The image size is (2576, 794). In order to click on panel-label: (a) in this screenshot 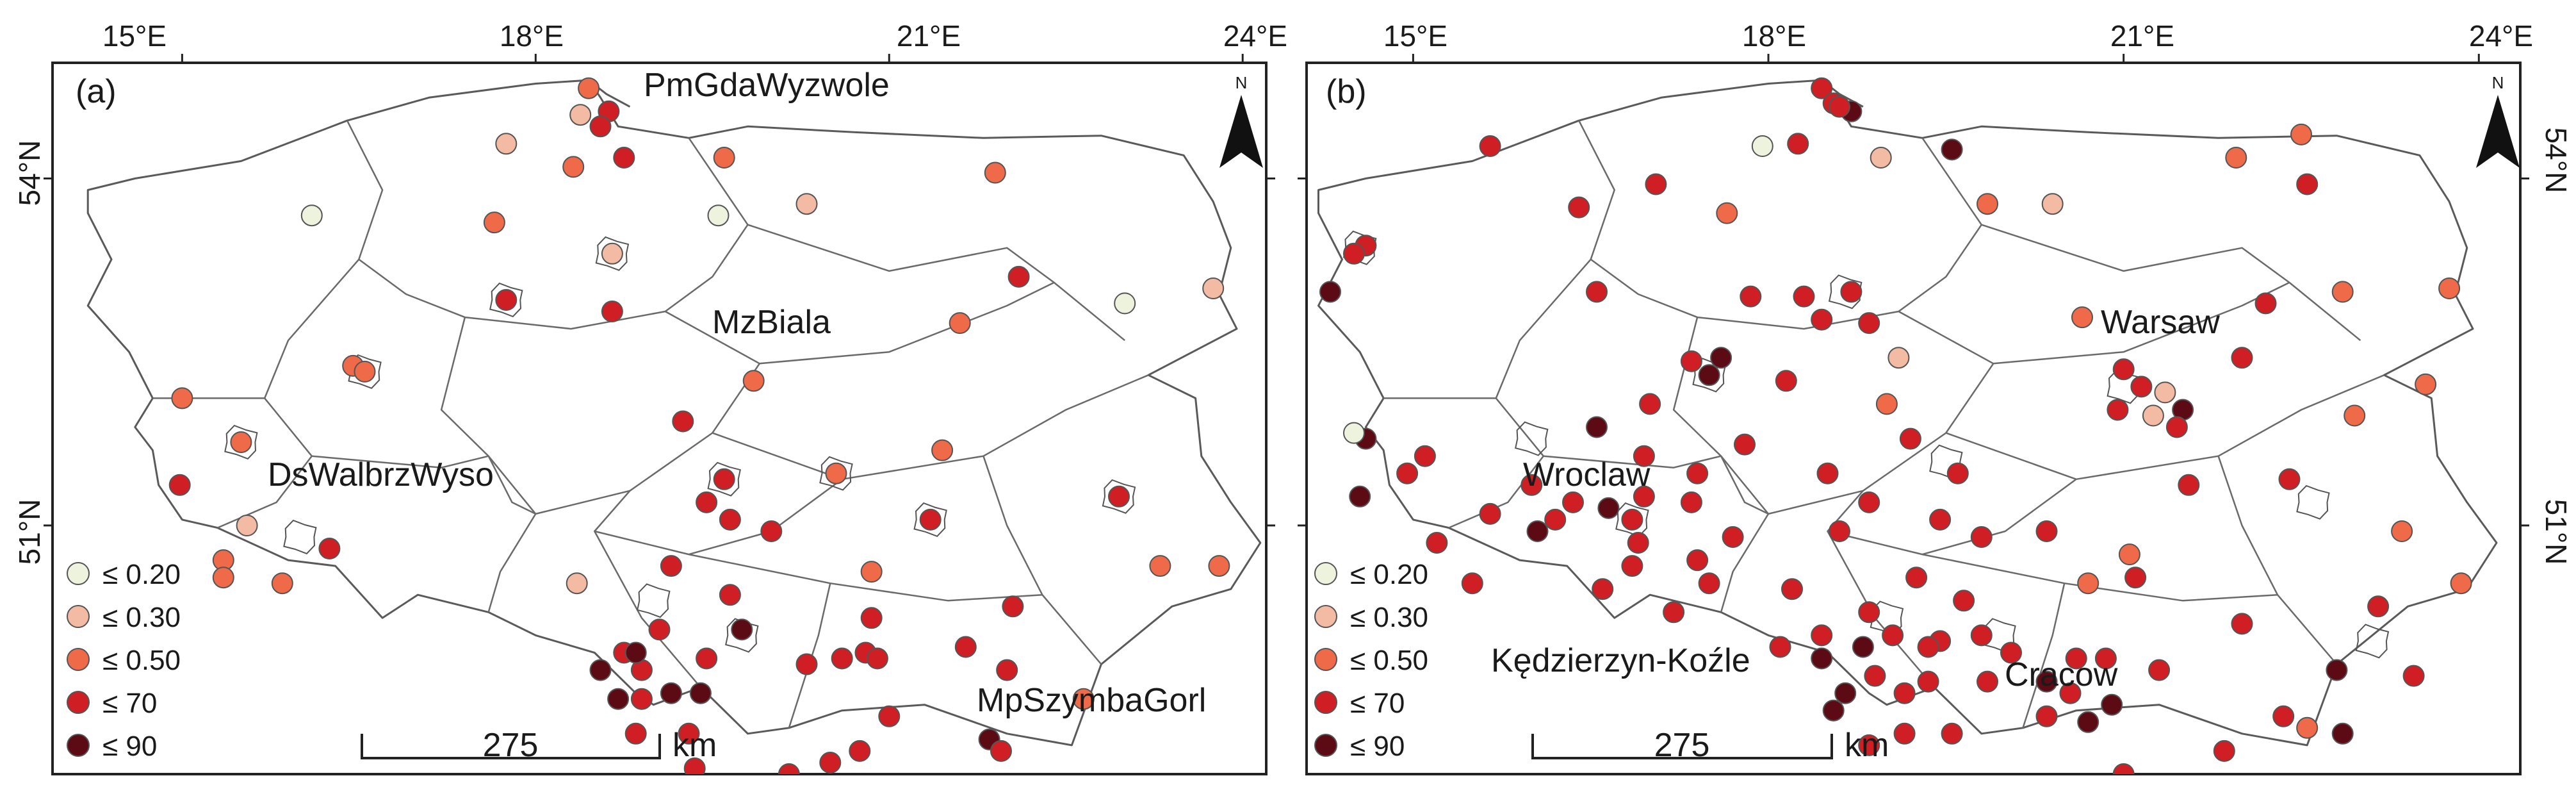, I will do `click(96, 91)`.